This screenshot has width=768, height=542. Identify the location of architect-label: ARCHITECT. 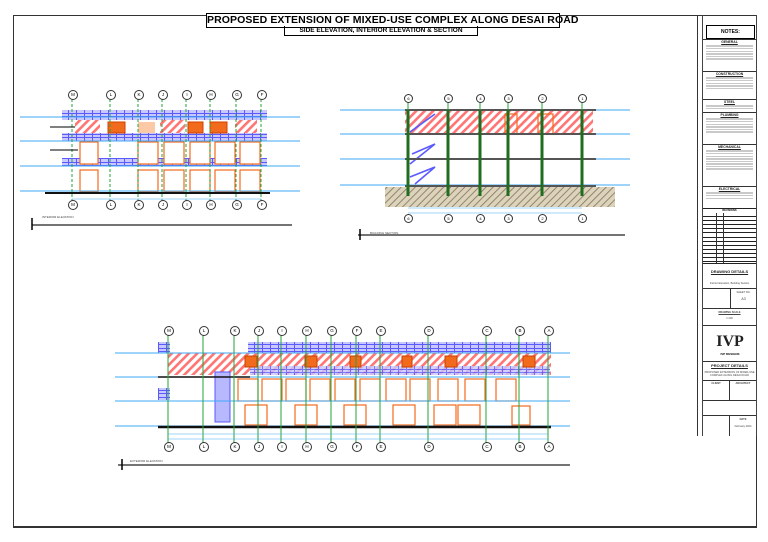
(743, 383).